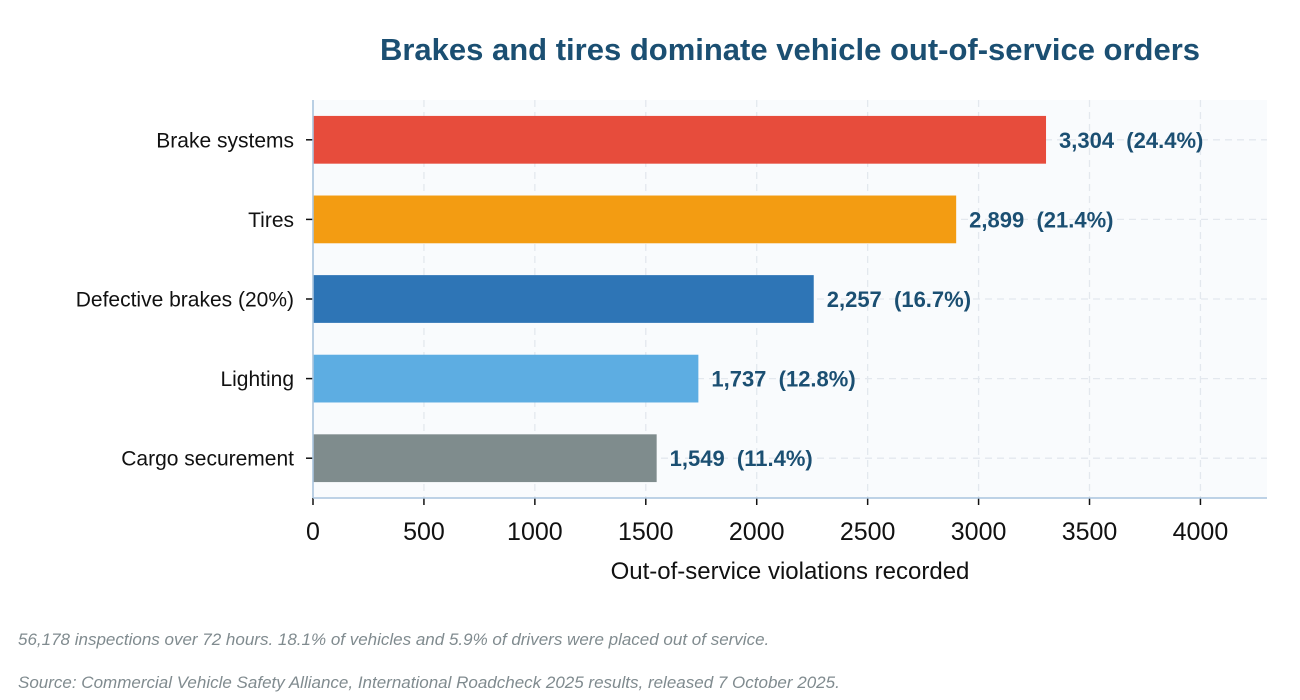 This screenshot has height=700, width=1300. What do you see at coordinates (868, 532) in the screenshot?
I see `x-tick-label: 2500` at bounding box center [868, 532].